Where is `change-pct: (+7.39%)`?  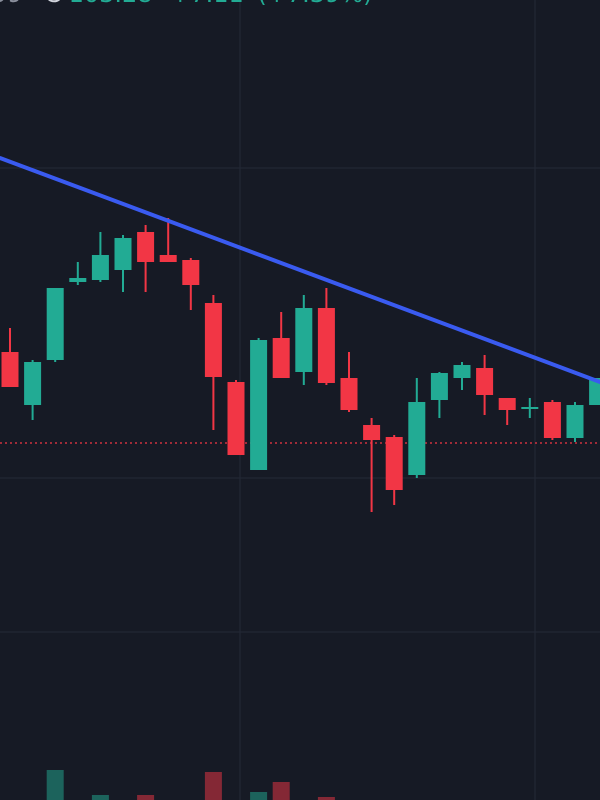 change-pct: (+7.39%) is located at coordinates (314, 4).